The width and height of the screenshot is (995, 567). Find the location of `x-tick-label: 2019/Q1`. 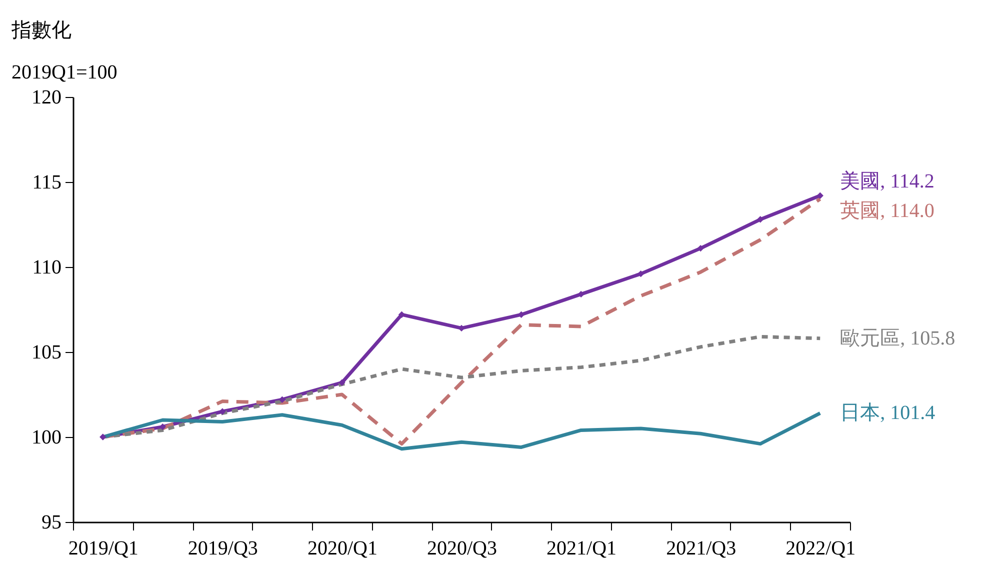

x-tick-label: 2019/Q1 is located at coordinates (103, 549).